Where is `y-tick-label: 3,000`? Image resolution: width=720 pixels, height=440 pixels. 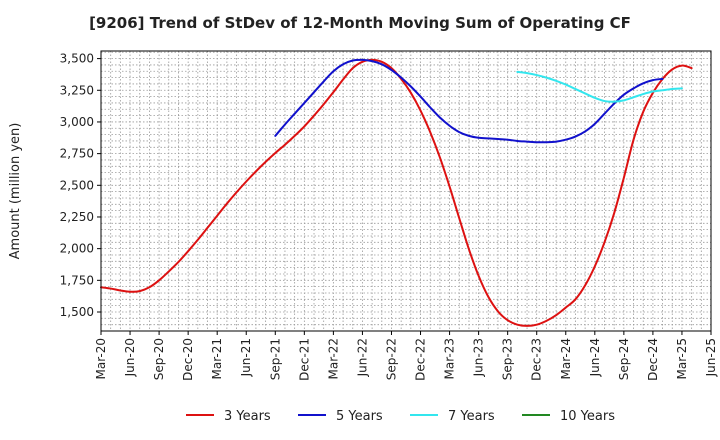
y-tick-label: 3,000 is located at coordinates (77, 122).